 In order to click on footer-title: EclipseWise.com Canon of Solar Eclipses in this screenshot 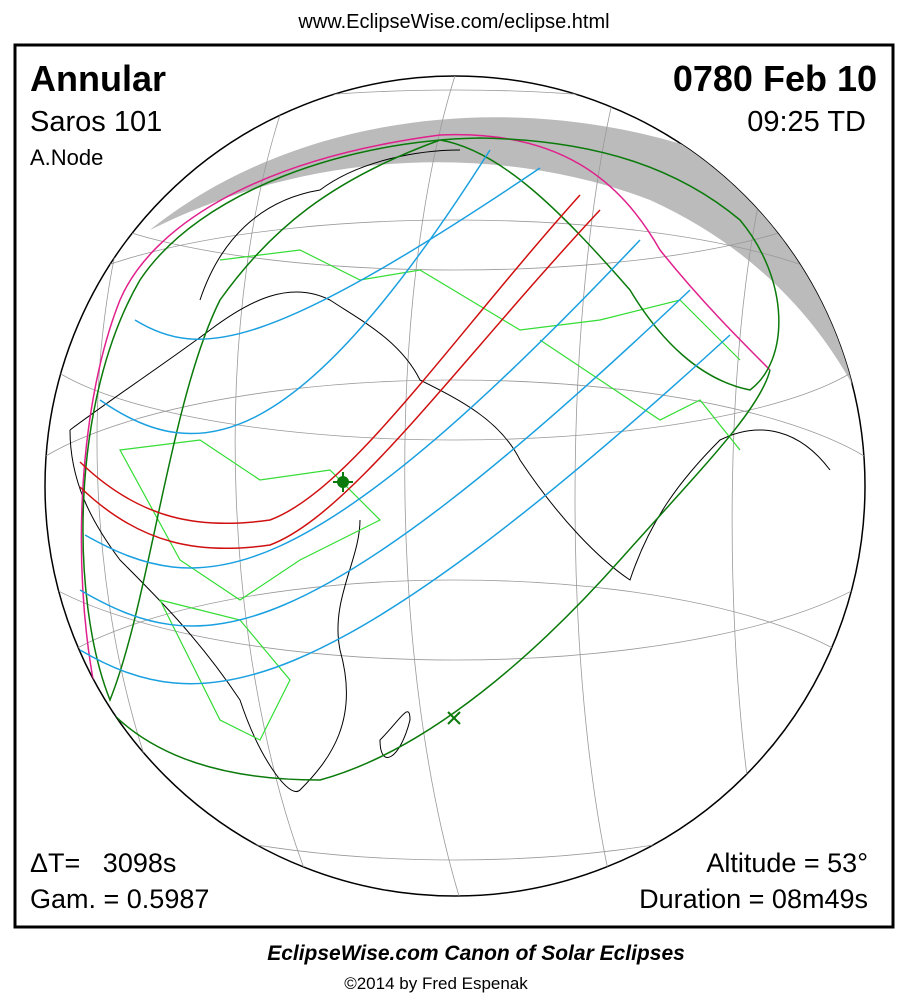, I will do `click(476, 953)`.